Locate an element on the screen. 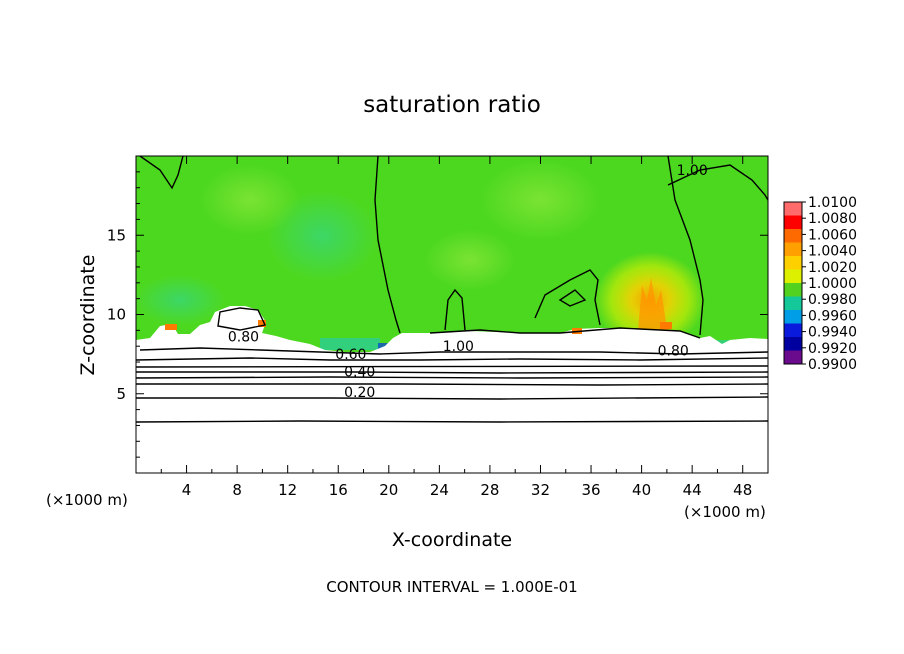  contour-label: 0.60 is located at coordinates (350, 355).